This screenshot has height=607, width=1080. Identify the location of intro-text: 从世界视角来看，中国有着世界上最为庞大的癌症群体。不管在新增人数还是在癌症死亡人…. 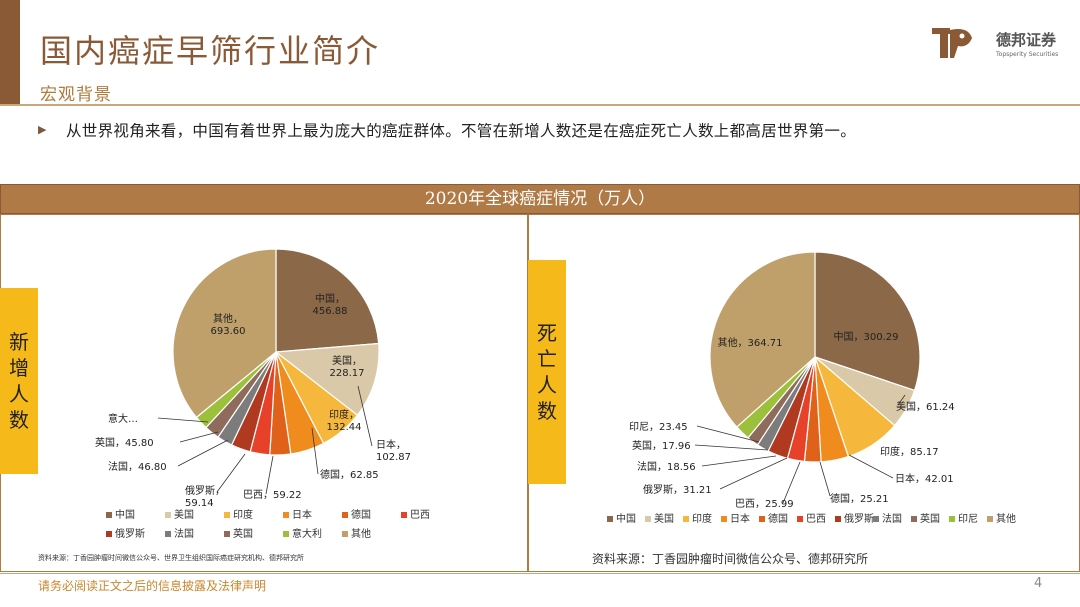
(461, 131).